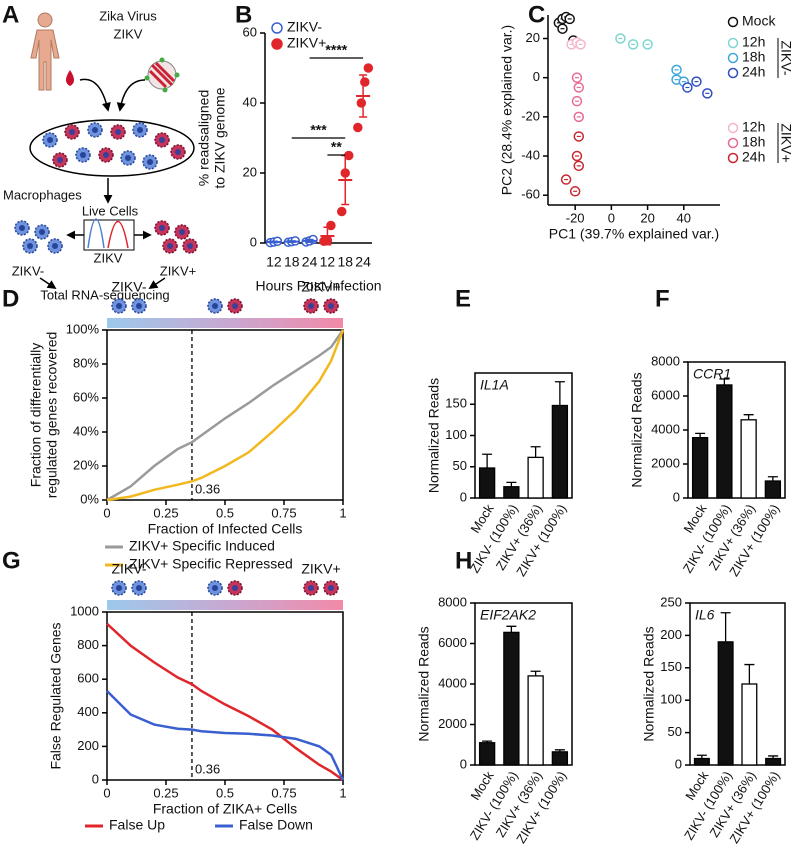  I want to click on diagram-label: ZIKV, so click(128, 33).